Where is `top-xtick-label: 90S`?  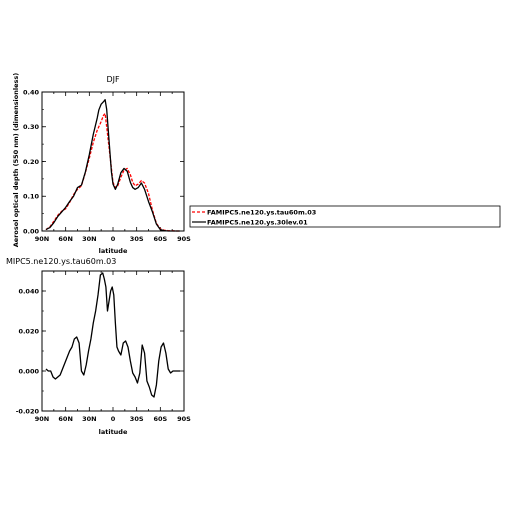 top-xtick-label: 90S is located at coordinates (184, 239).